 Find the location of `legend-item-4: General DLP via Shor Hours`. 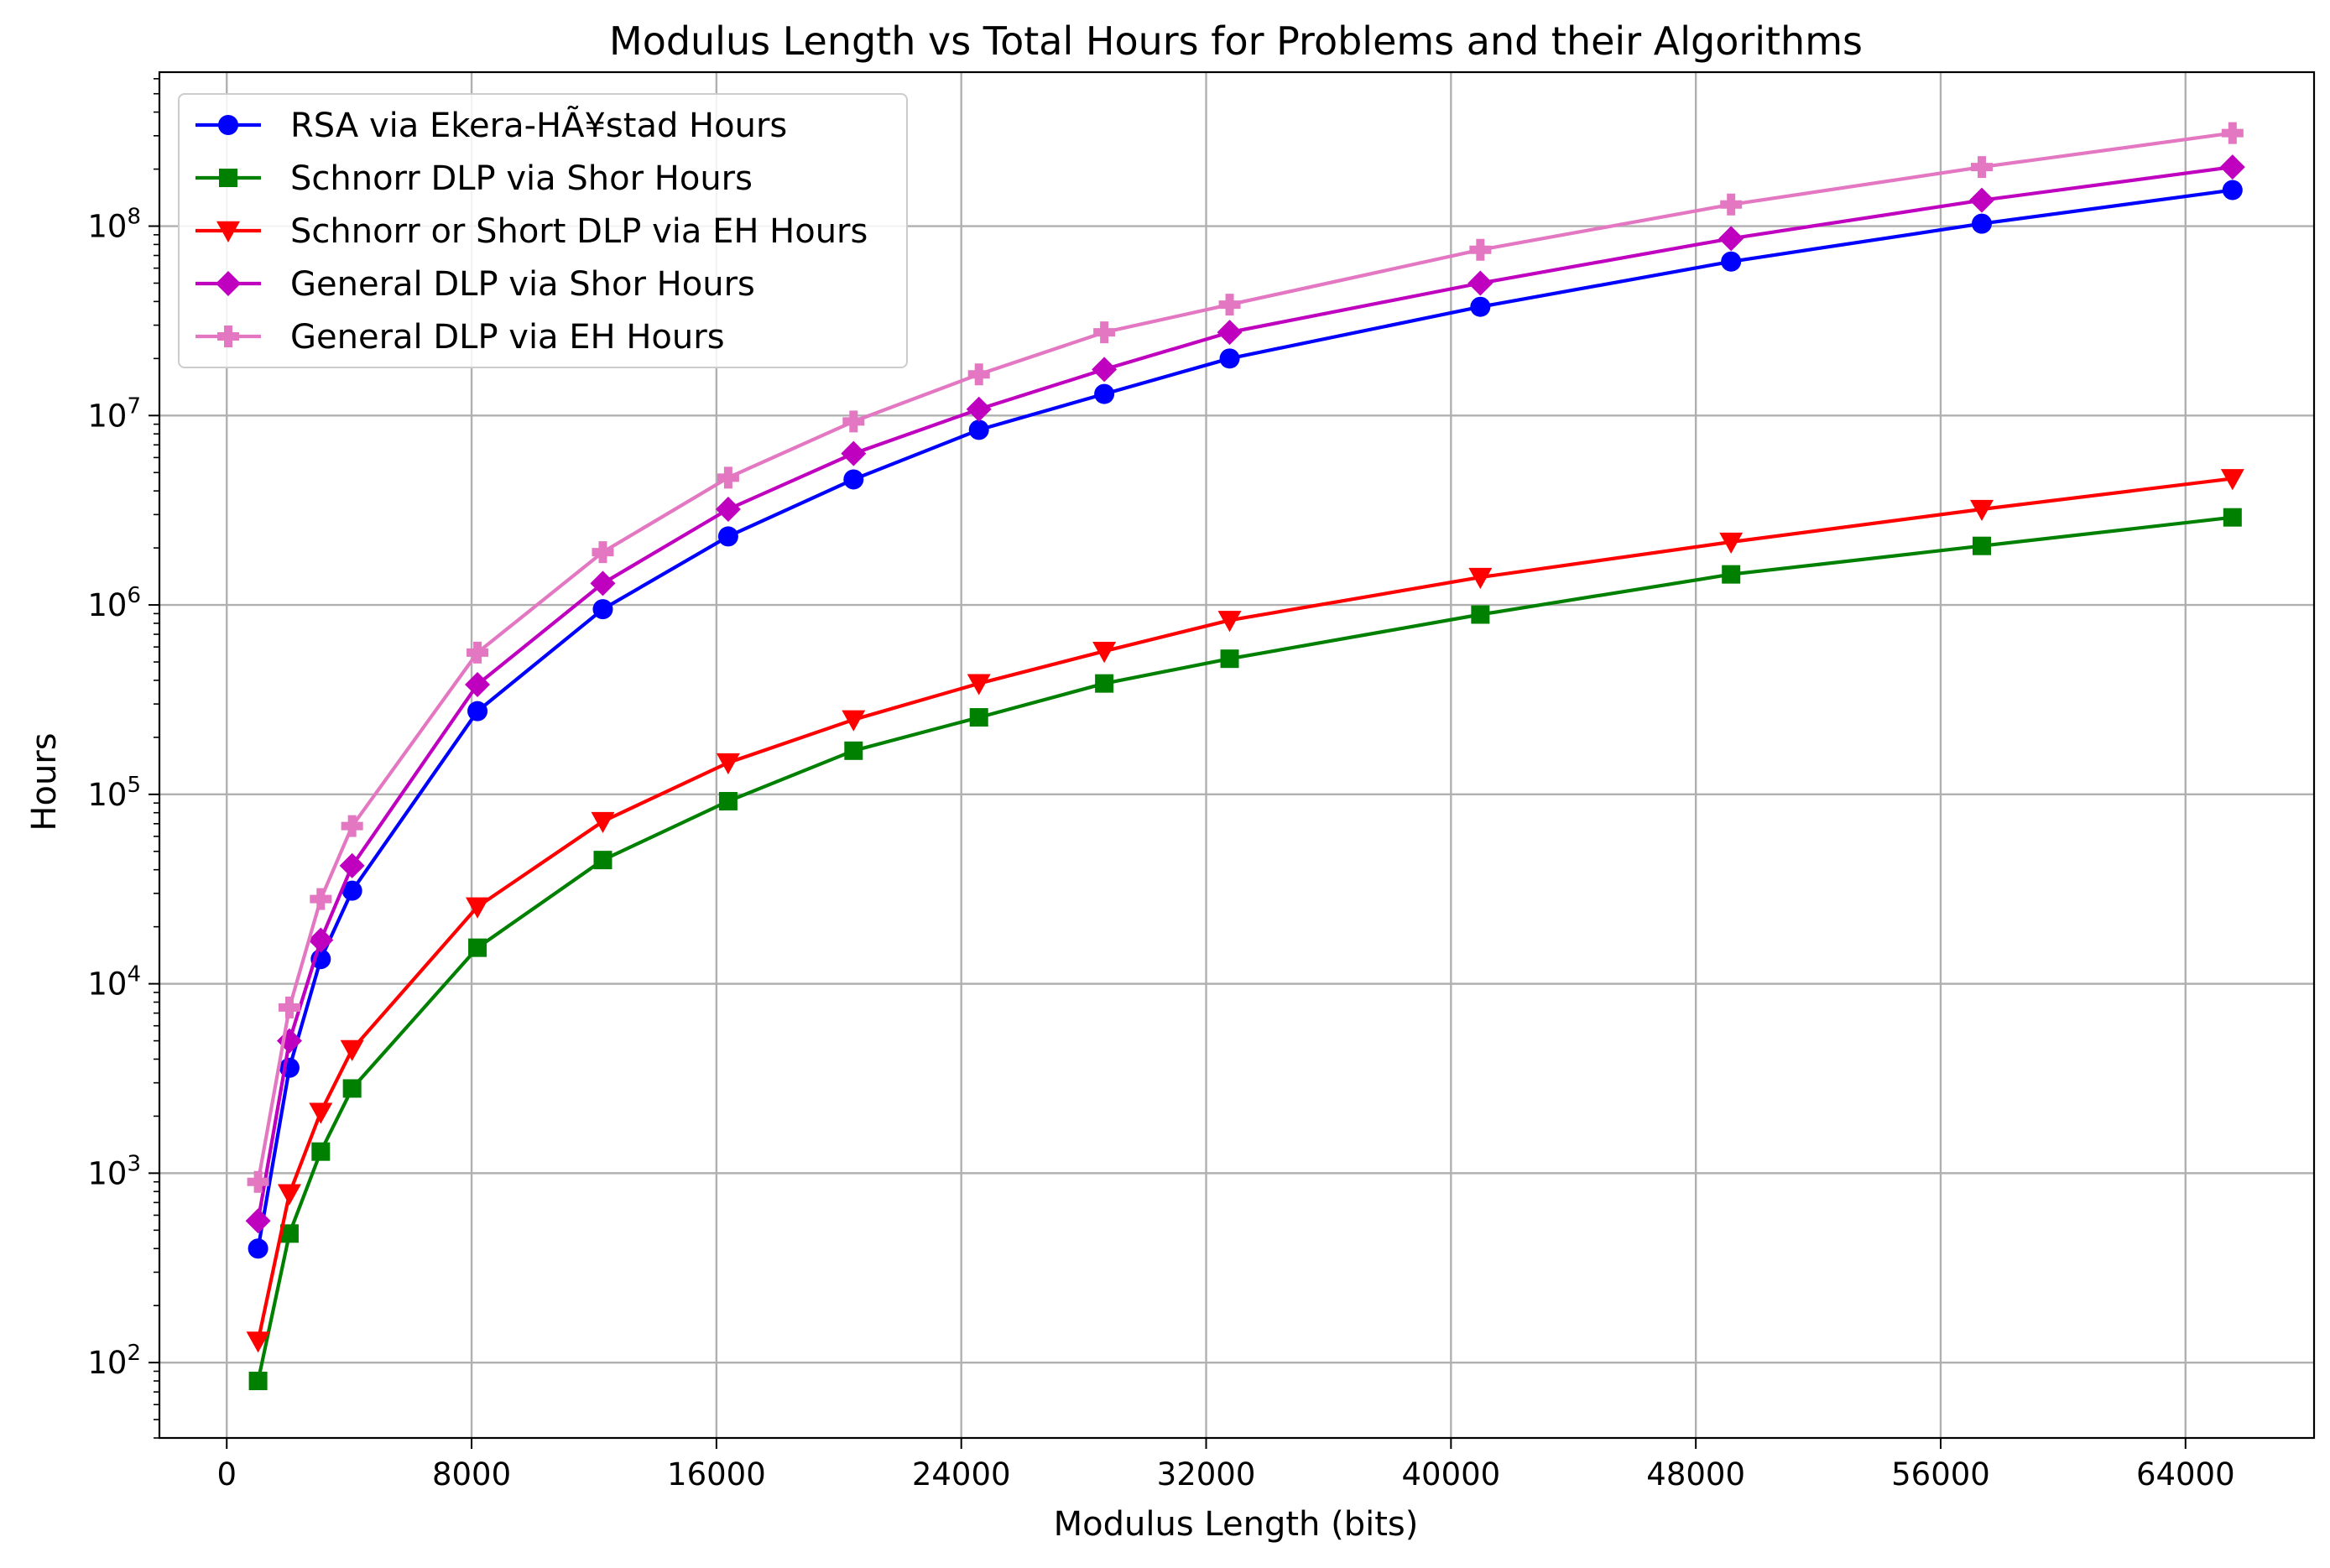

legend-item-4: General DLP via Shor Hours is located at coordinates (475, 285).